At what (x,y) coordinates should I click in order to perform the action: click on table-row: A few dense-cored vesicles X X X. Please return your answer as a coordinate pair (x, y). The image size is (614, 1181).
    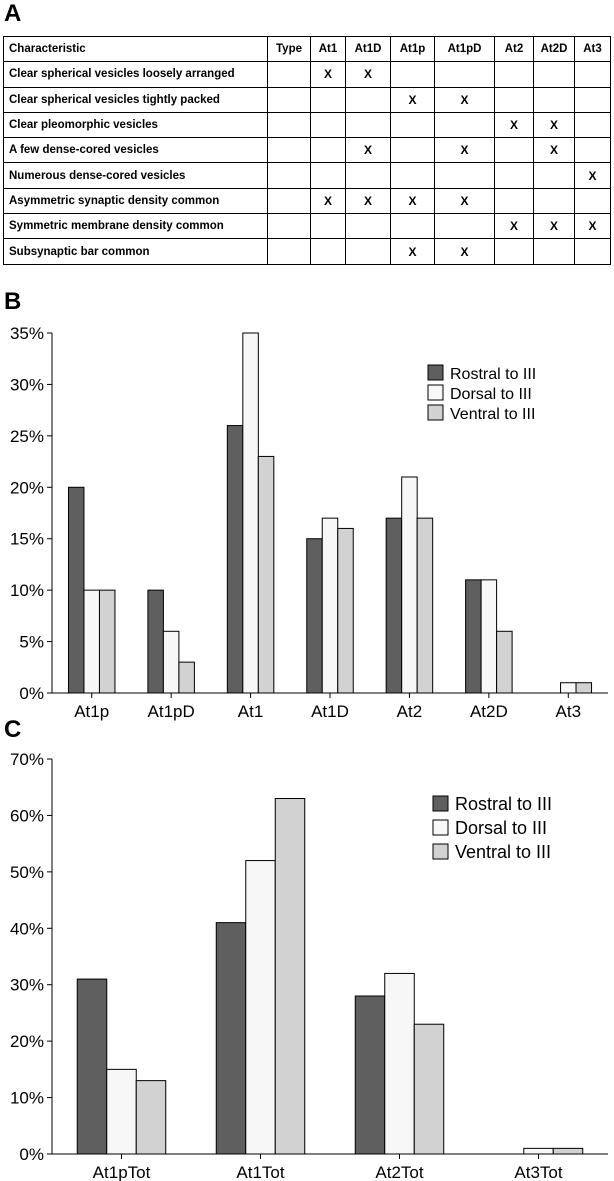
    Looking at the image, I should click on (307, 150).